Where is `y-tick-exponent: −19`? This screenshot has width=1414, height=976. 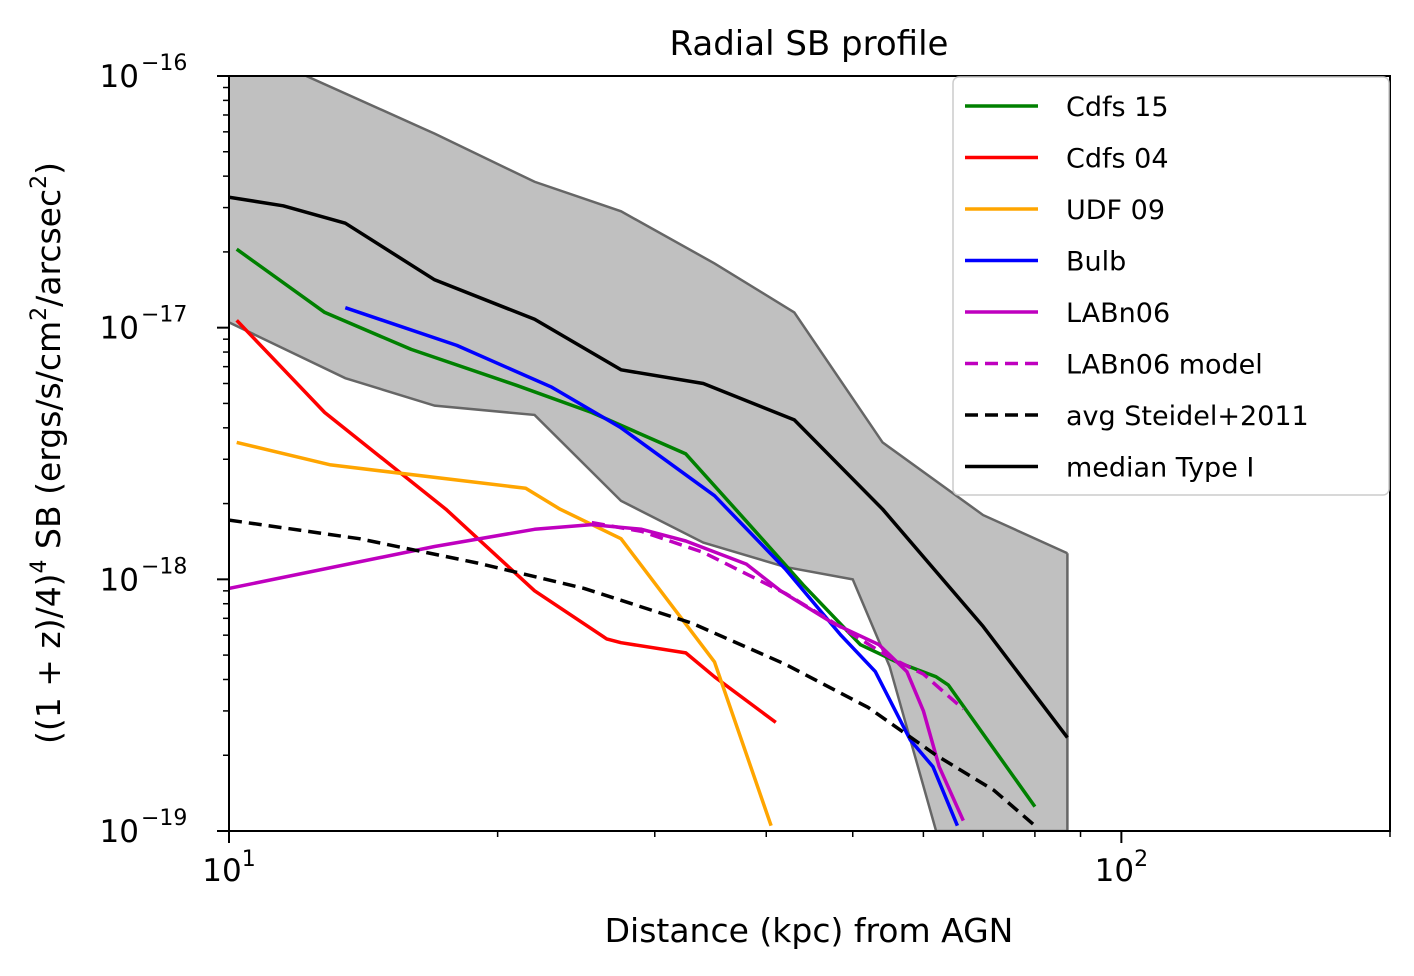
y-tick-exponent: −19 is located at coordinates (164, 818).